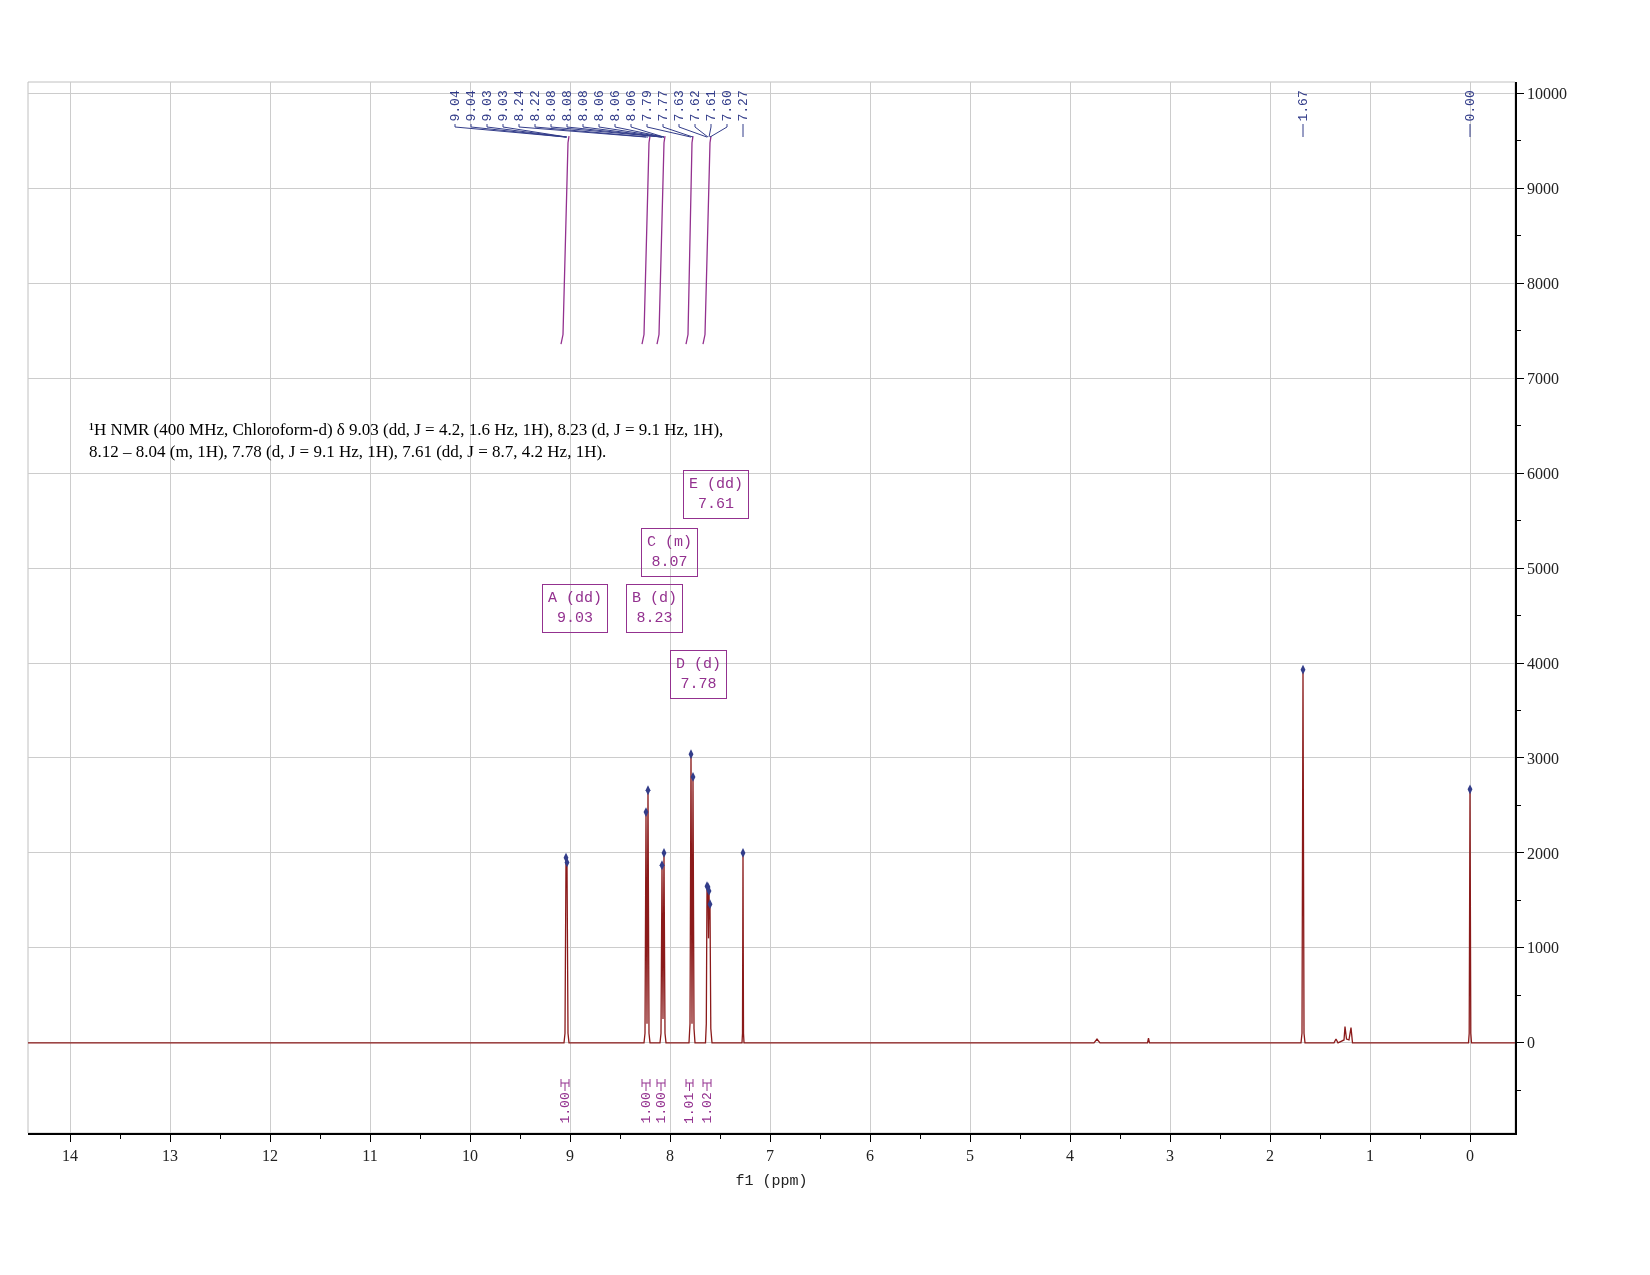 Image resolution: width=1650 pixels, height=1275 pixels. What do you see at coordinates (70, 1155) in the screenshot?
I see `x-tick-label: 14` at bounding box center [70, 1155].